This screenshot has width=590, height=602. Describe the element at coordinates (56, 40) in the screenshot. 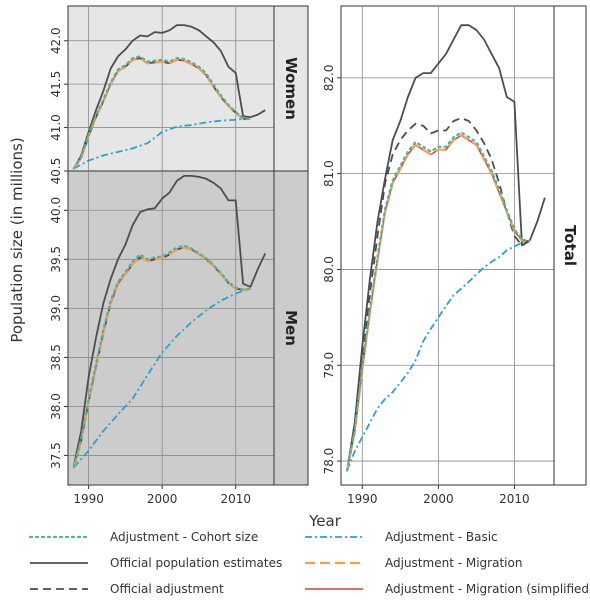

I see `y-tick-label: 42.0` at that location.